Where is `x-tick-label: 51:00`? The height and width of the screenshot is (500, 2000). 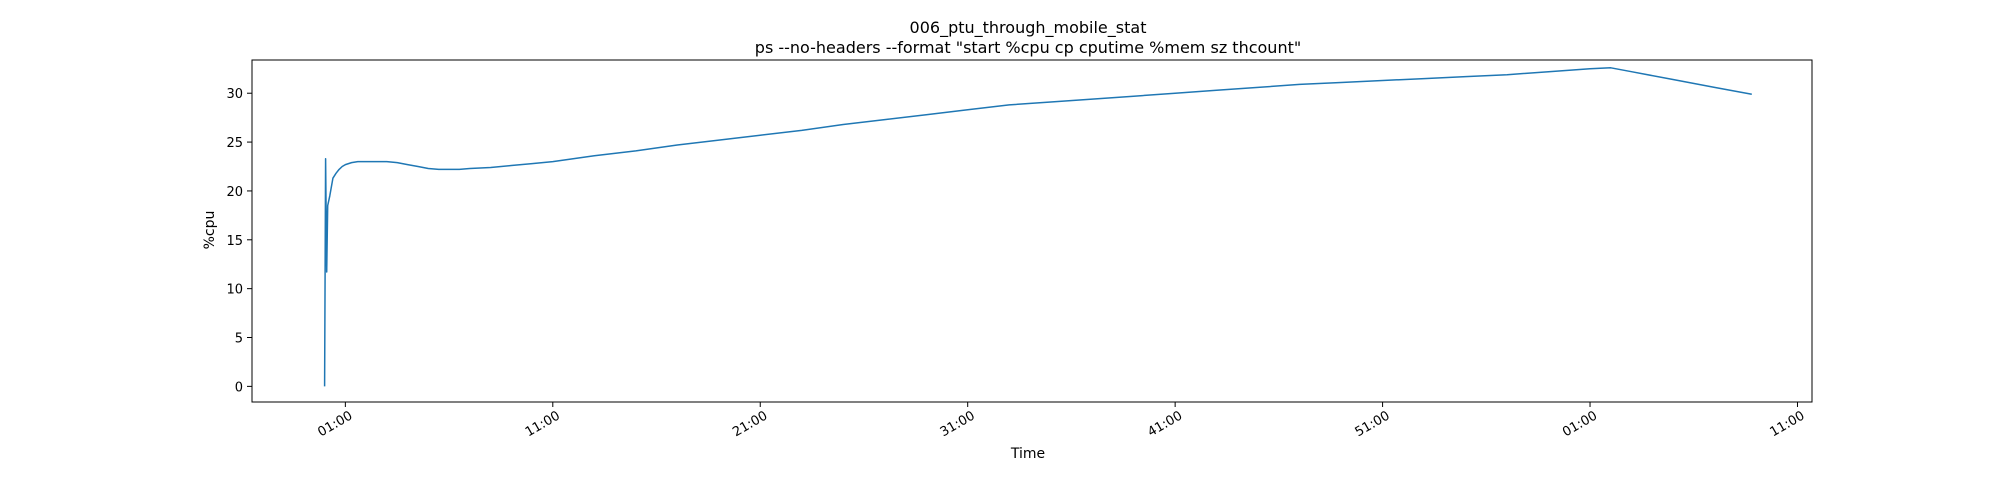
x-tick-label: 51:00 is located at coordinates (1373, 424).